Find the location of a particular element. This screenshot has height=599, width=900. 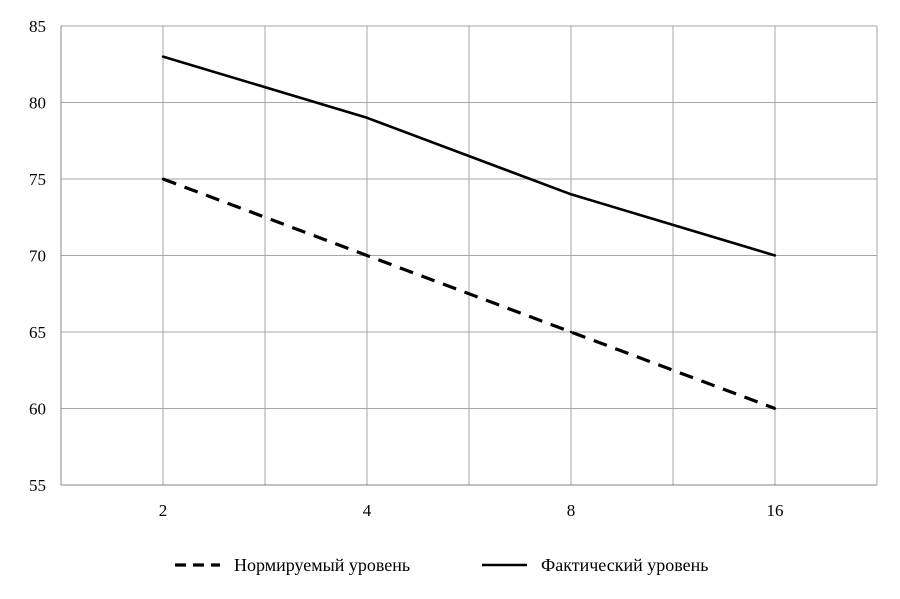

legend: Нормируемый уровень Фактический уровень is located at coordinates (441, 565).